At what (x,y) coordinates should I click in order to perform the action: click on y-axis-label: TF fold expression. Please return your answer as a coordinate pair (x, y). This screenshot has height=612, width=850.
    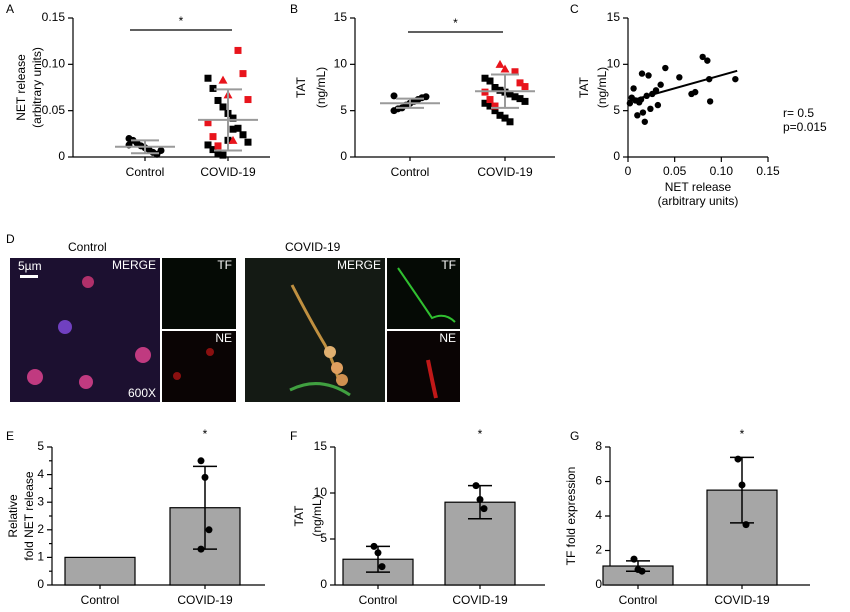
    Looking at the image, I should click on (571, 516).